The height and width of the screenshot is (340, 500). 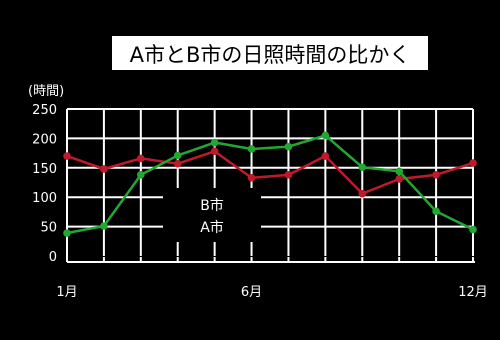 What do you see at coordinates (212, 205) in the screenshot?
I see `legend-entry: B市` at bounding box center [212, 205].